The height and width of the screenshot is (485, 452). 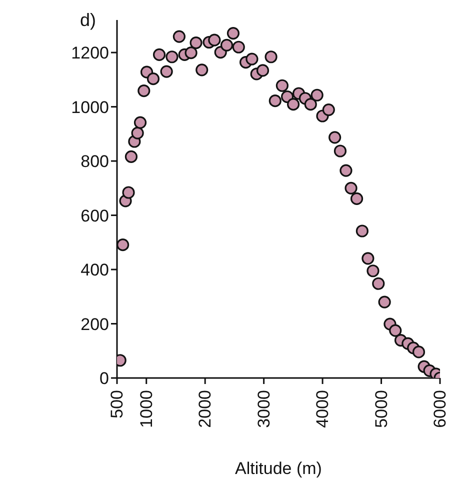 I want to click on y-tick-label: 1200, so click(x=90, y=53).